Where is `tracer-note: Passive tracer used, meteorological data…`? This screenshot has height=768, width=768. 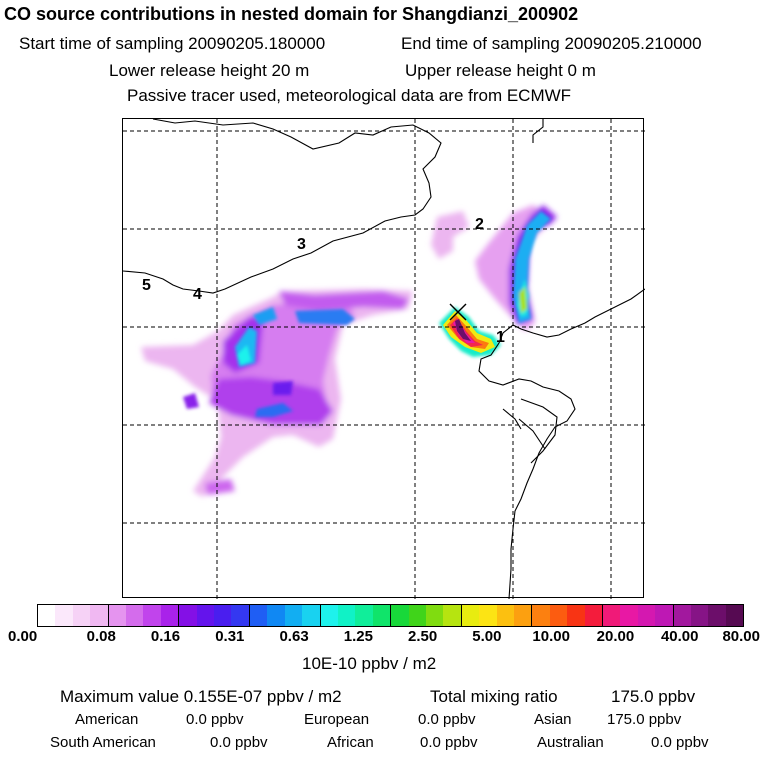
tracer-note: Passive tracer used, meteorological data… is located at coordinates (349, 95).